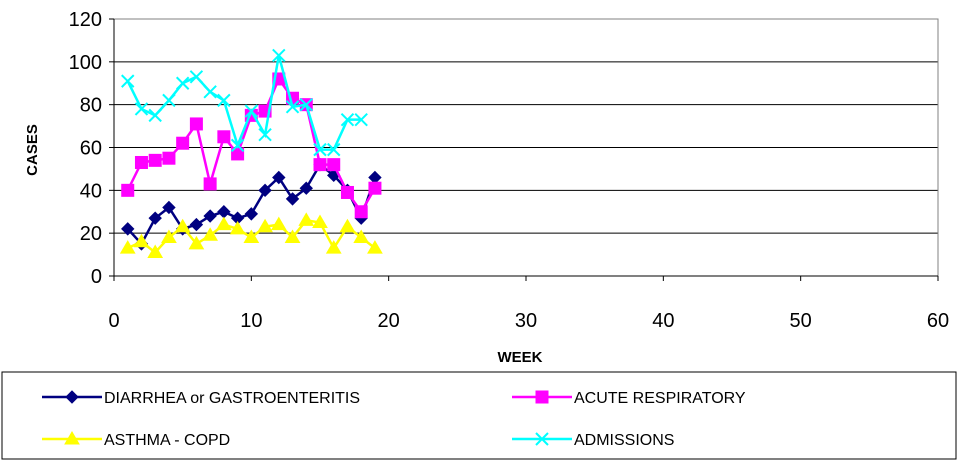  Describe the element at coordinates (663, 321) in the screenshot. I see `x-tick-label: 40` at that location.